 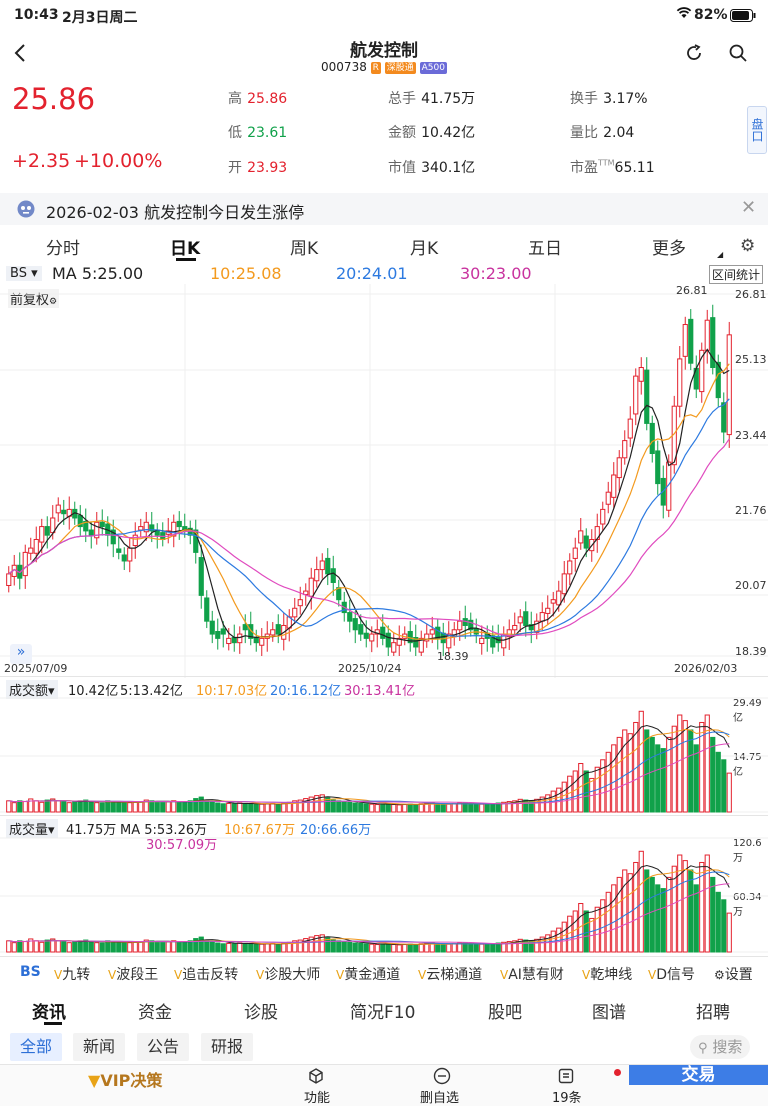 I want to click on close-icon: ✕, so click(x=749, y=207).